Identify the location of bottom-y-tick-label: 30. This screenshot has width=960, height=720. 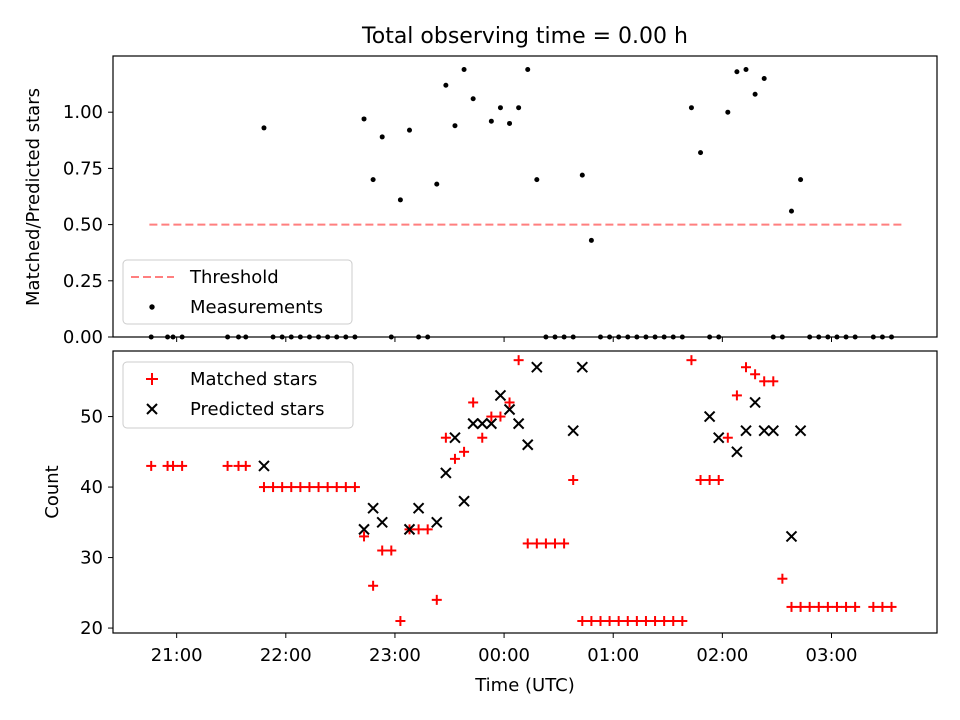
(91, 558).